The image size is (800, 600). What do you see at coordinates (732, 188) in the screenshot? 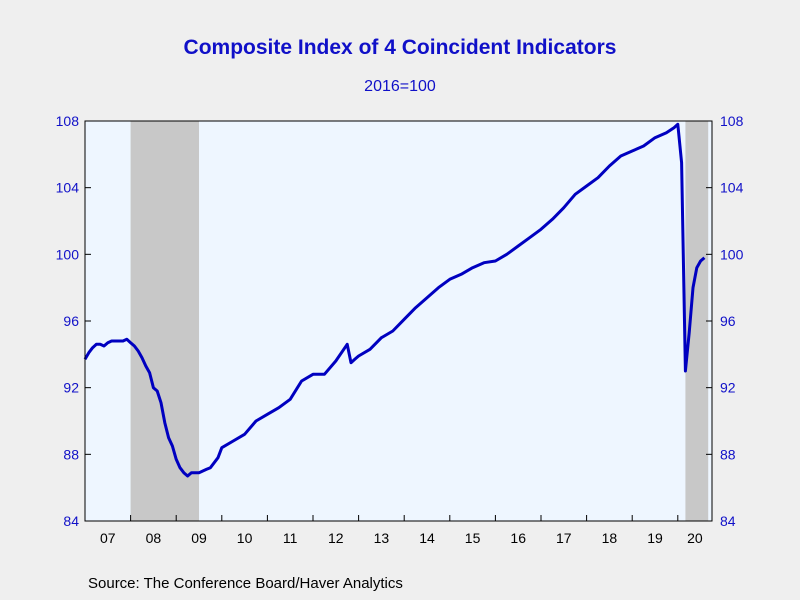
I see `y-tick-label-right: 104` at bounding box center [732, 188].